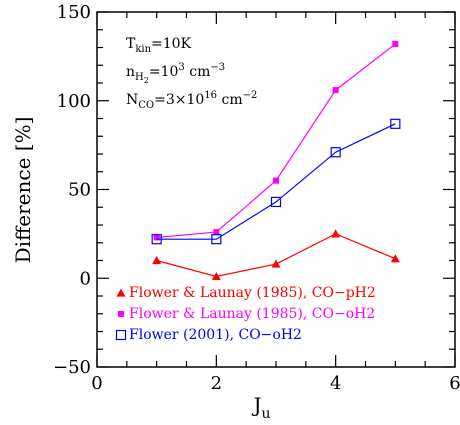 This screenshot has height=425, width=460. Describe the element at coordinates (454, 383) in the screenshot. I see `x-tick-label: 6` at that location.